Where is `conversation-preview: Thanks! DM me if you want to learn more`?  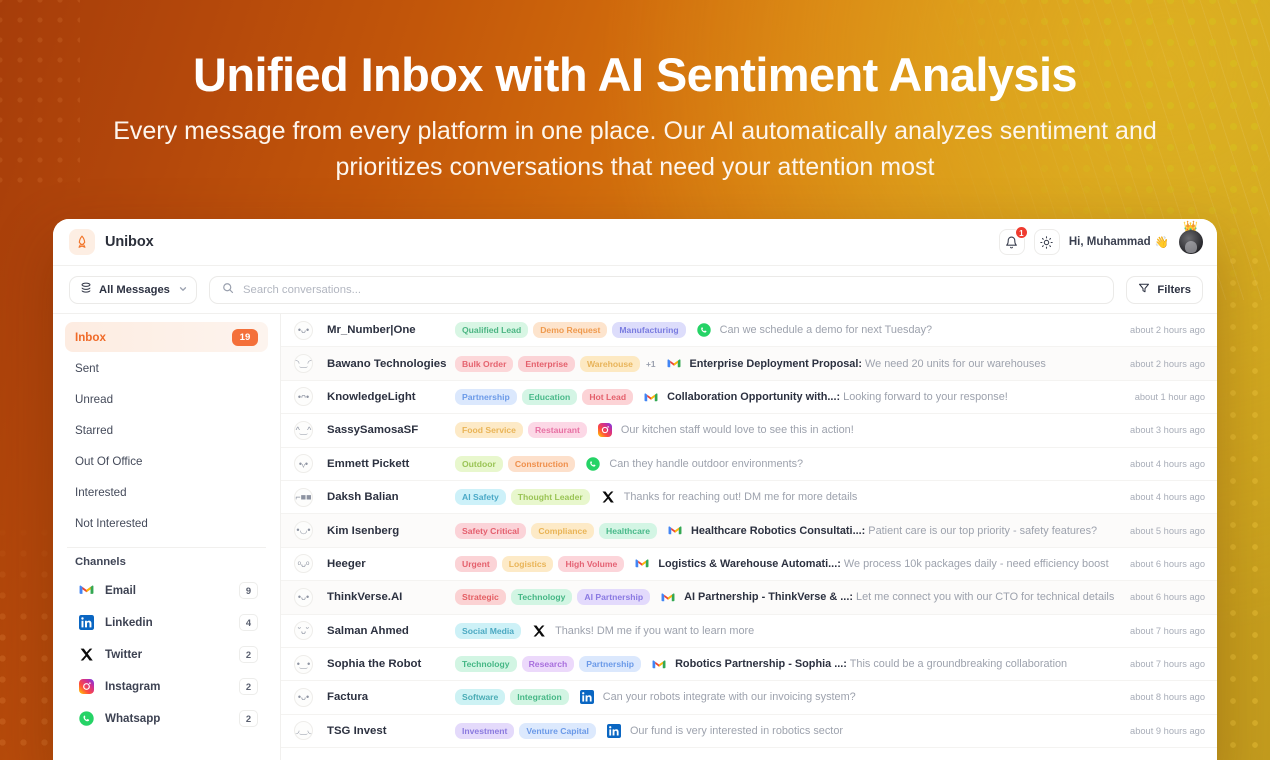 conversation-preview: Thanks! DM me if you want to learn more is located at coordinates (655, 630).